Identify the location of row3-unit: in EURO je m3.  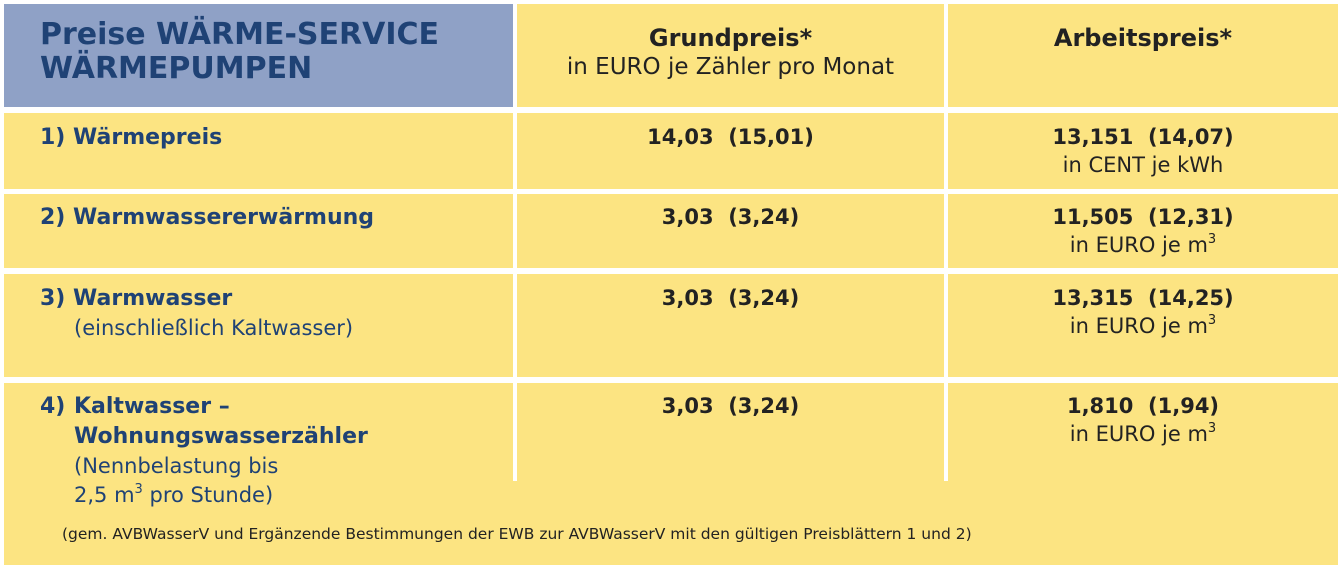
(1143, 325).